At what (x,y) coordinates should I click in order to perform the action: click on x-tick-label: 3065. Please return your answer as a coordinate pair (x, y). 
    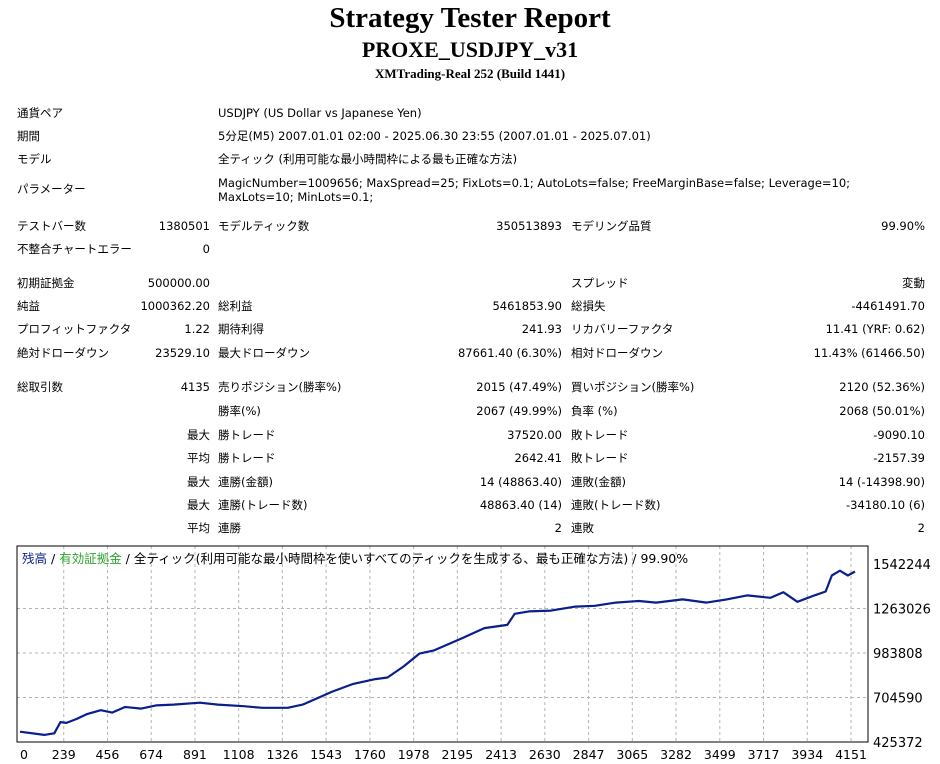
    Looking at the image, I should click on (632, 754).